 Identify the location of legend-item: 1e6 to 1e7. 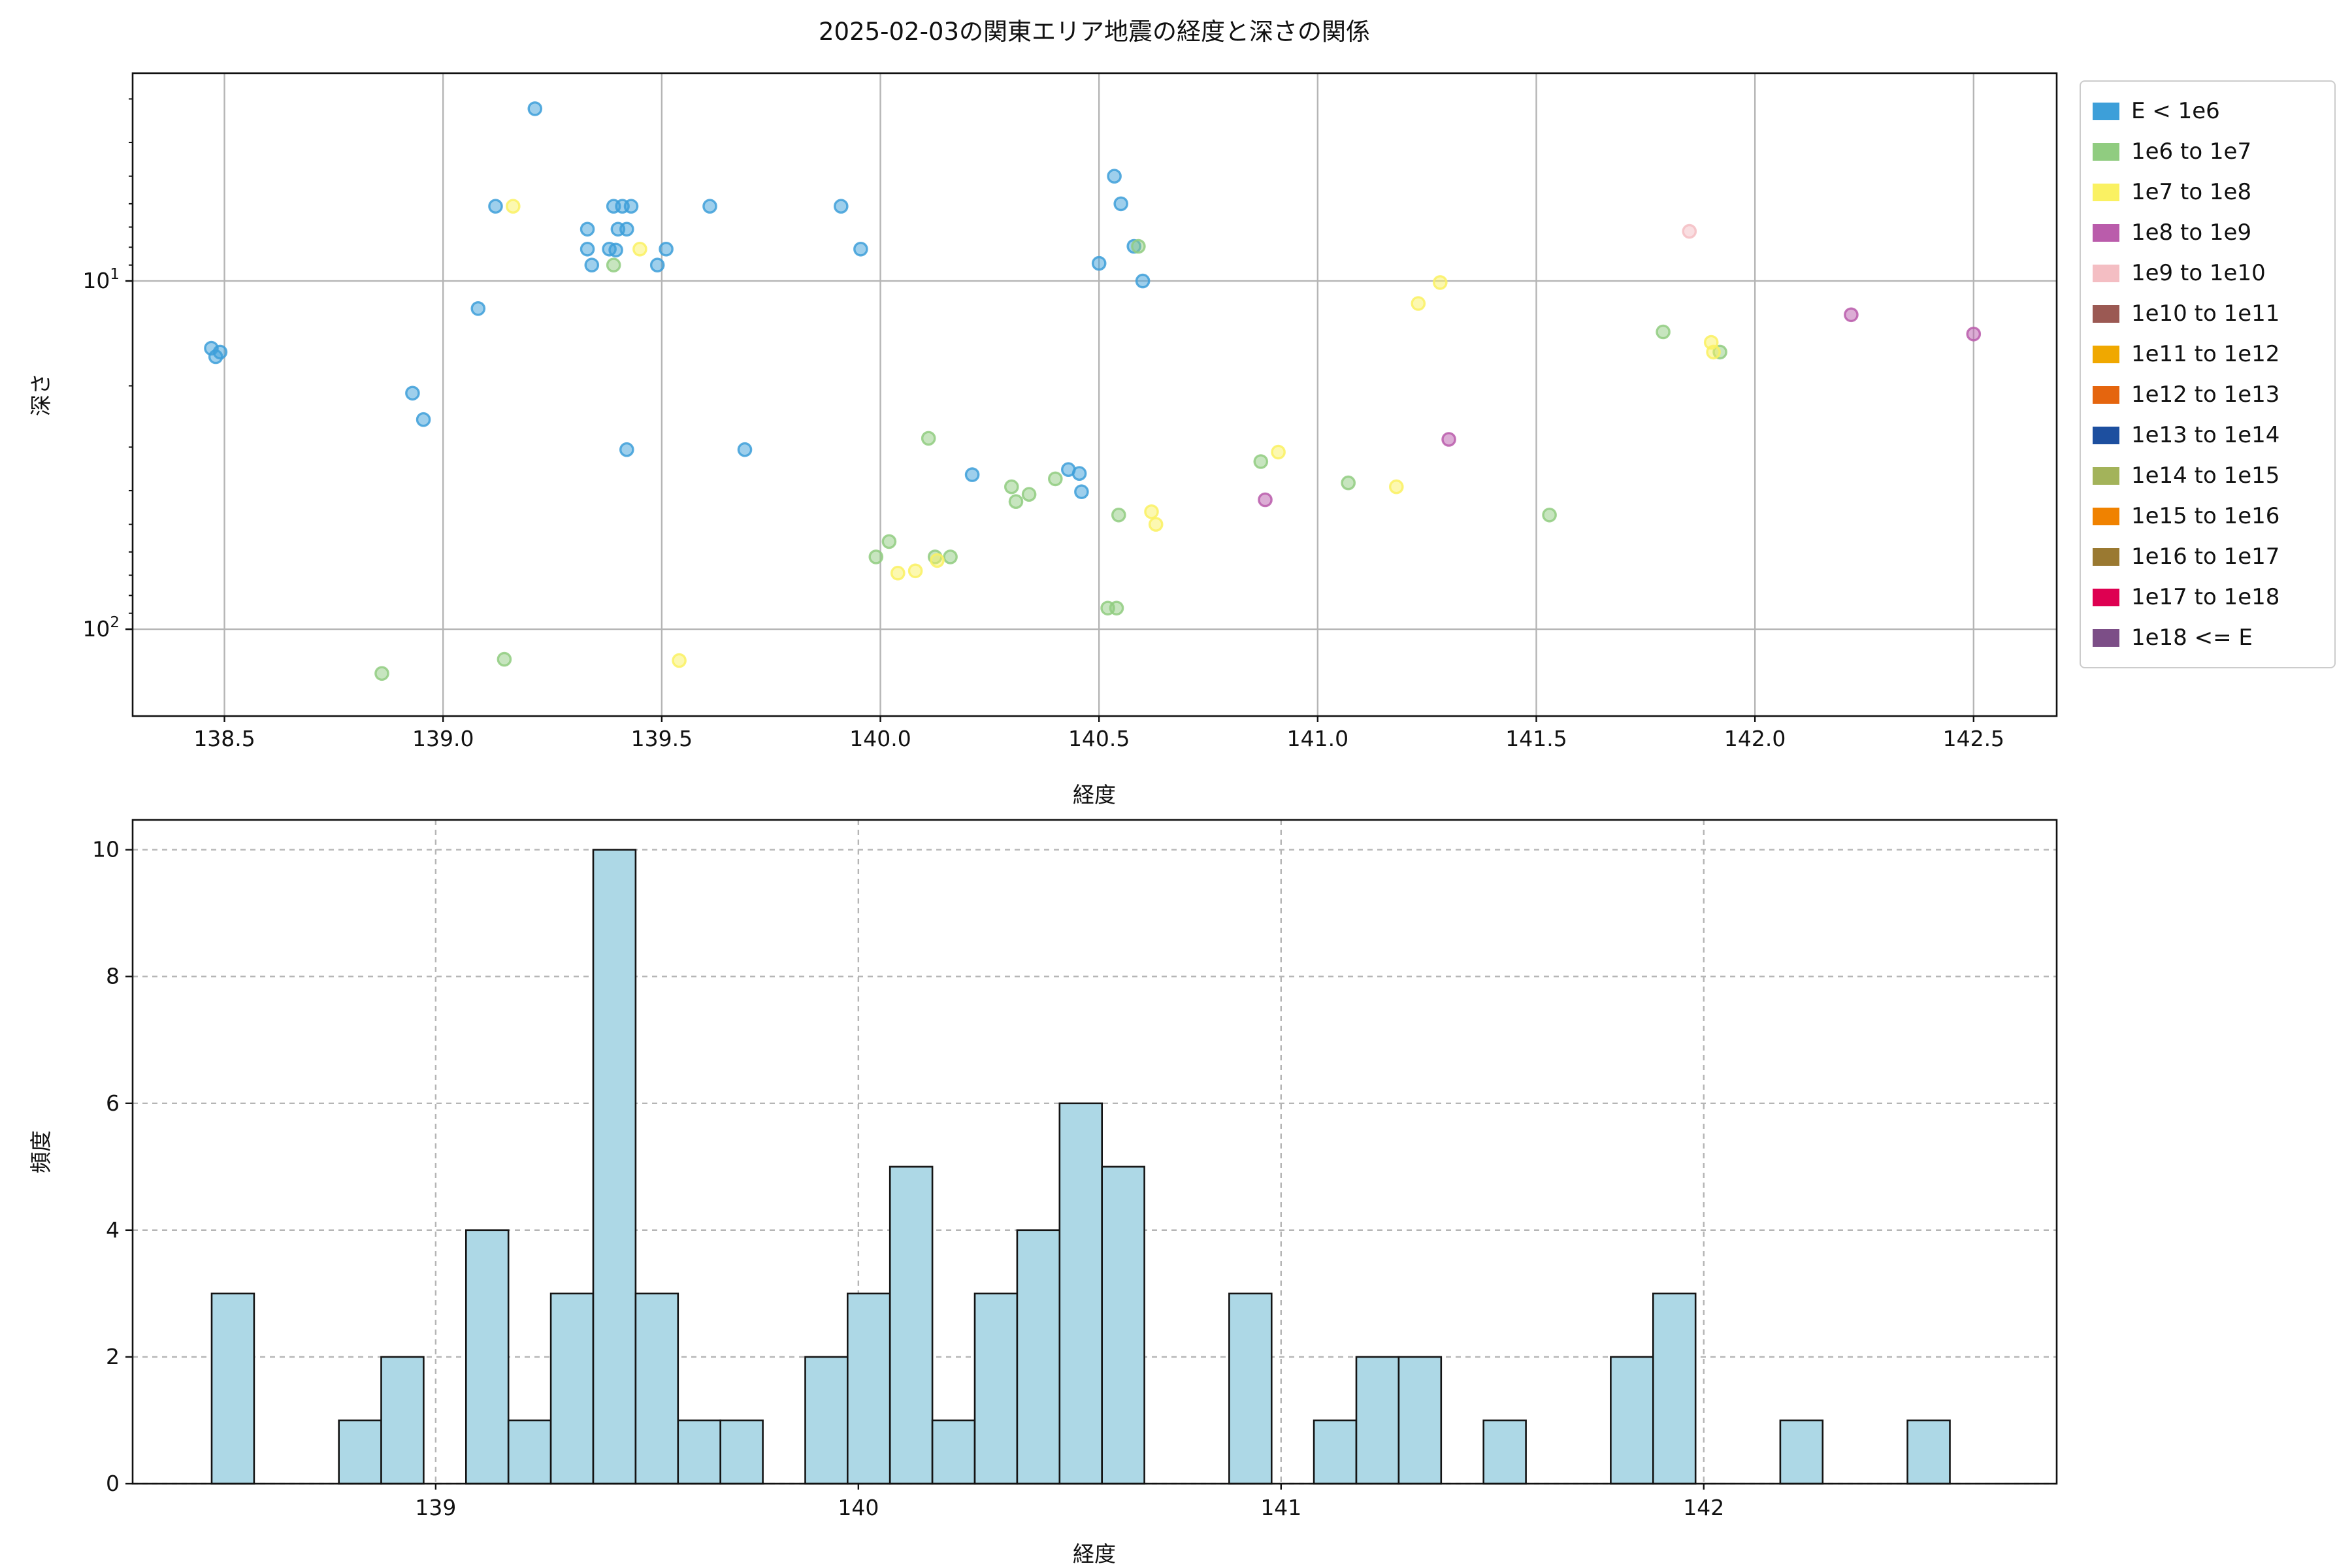
(2208, 151).